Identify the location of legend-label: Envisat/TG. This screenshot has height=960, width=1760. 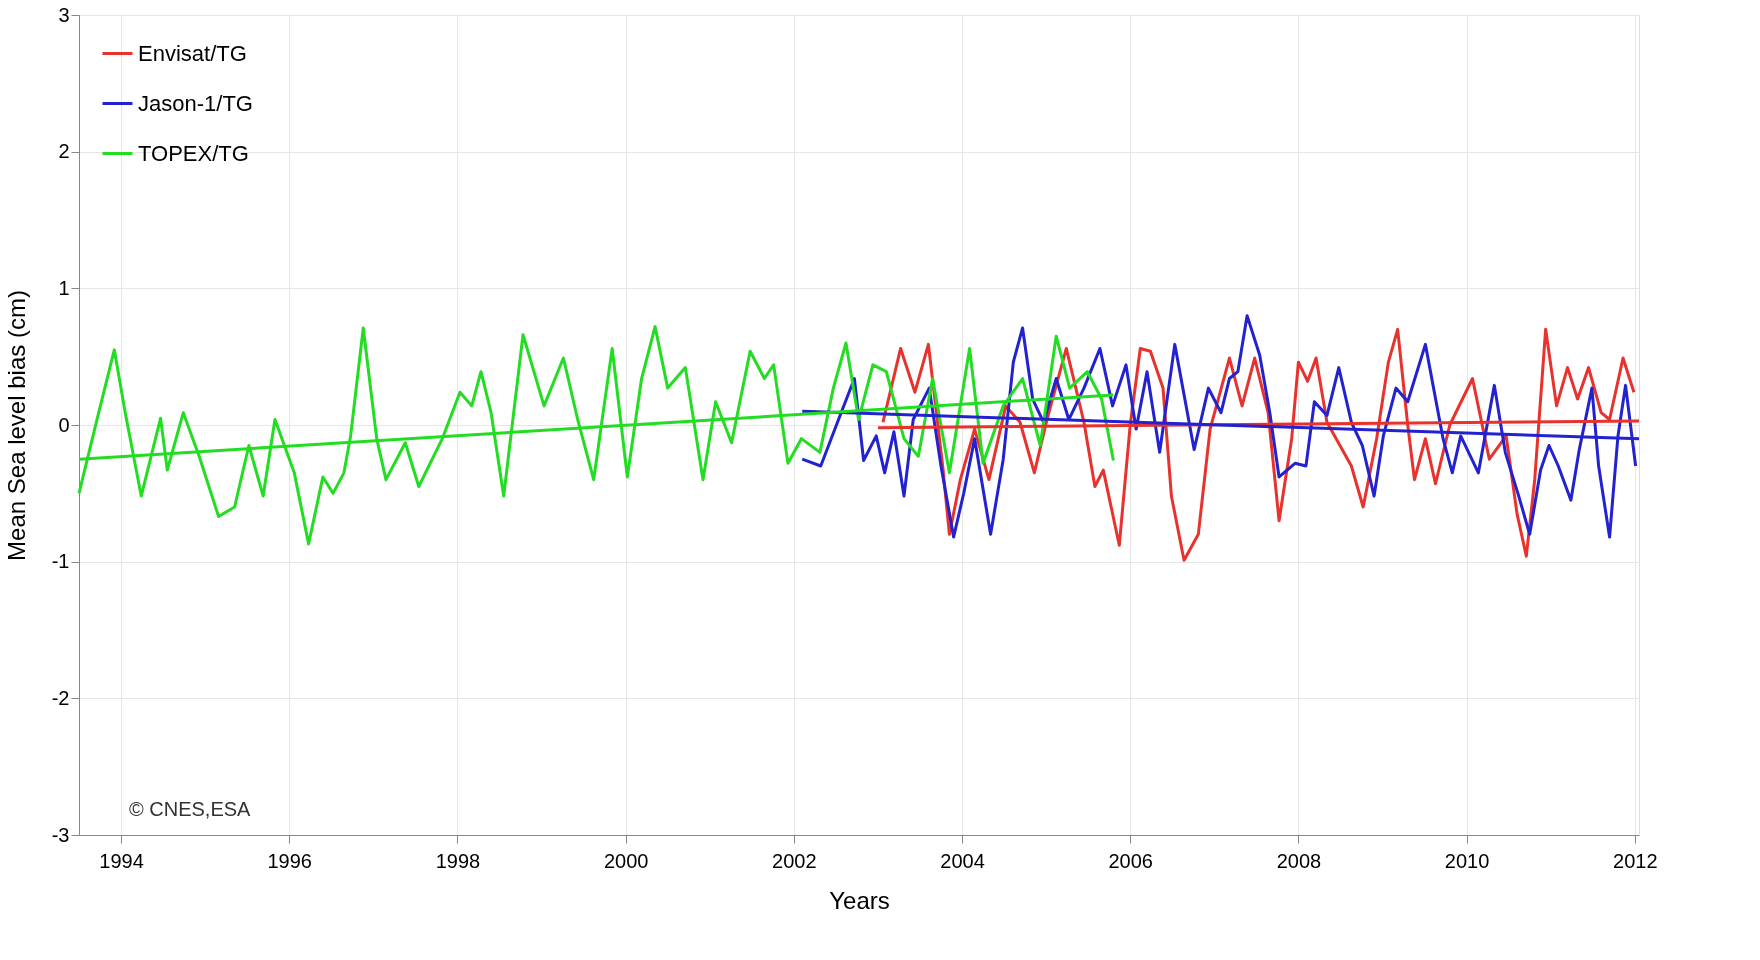
(192, 53).